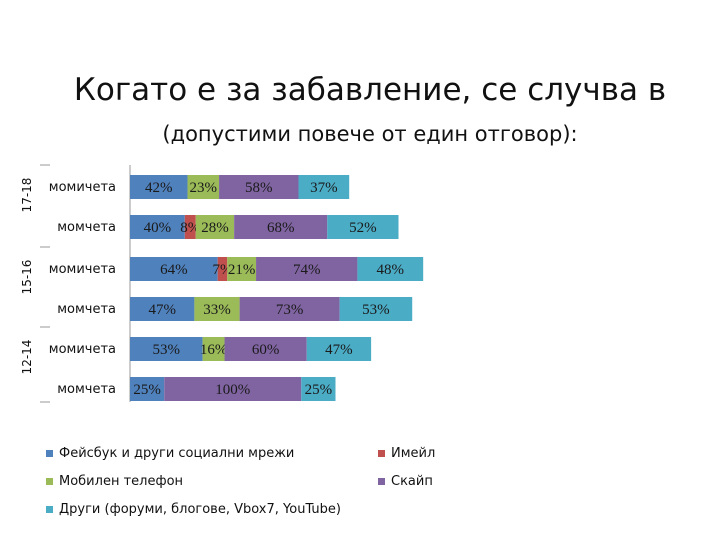 The height and width of the screenshot is (540, 720). I want to click on data-label-5-3: 100%, so click(232, 390).